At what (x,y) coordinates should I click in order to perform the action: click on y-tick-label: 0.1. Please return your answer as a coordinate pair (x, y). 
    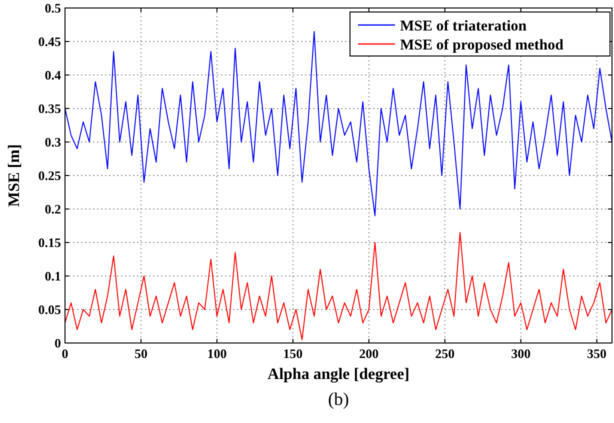
    Looking at the image, I should click on (52, 276).